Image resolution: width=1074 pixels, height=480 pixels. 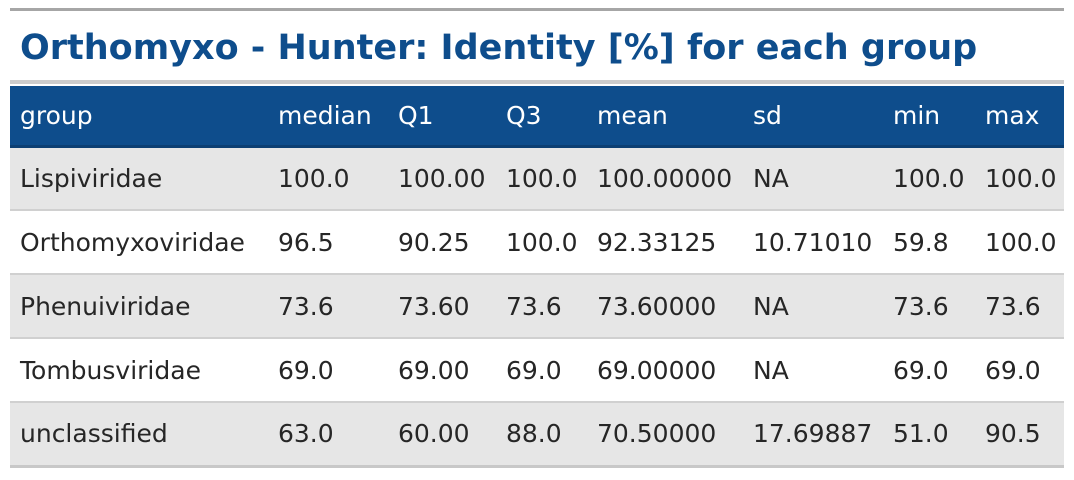 I want to click on cell-group: Phenuiviridae, so click(x=139, y=306).